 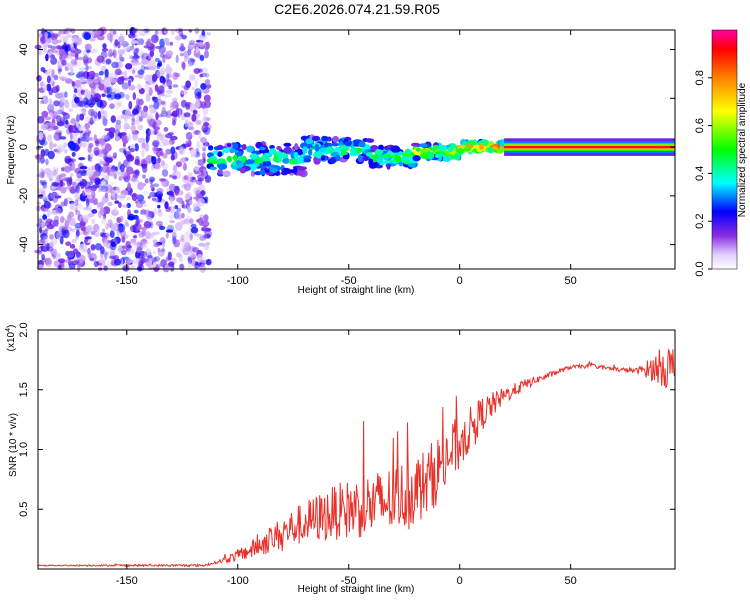 What do you see at coordinates (127, 281) in the screenshot?
I see `x-tick-label: -150` at bounding box center [127, 281].